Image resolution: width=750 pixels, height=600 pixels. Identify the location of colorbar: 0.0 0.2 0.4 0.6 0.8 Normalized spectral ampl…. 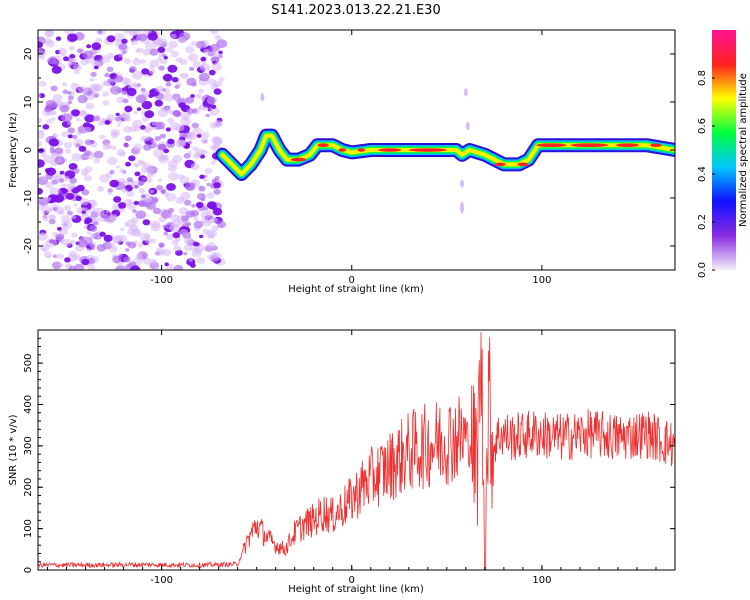
(723, 154).